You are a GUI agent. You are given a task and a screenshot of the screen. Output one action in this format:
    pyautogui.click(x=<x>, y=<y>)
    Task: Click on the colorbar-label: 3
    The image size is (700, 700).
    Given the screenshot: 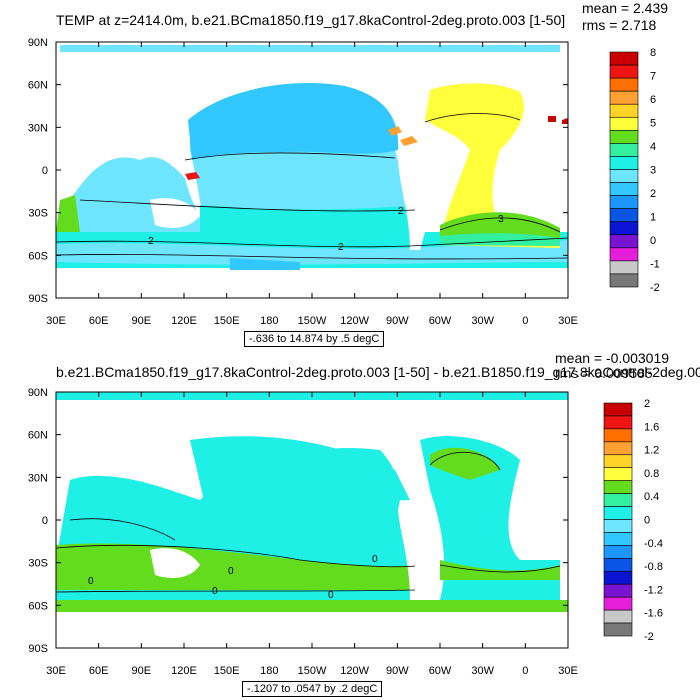 What is the action you would take?
    pyautogui.click(x=653, y=171)
    